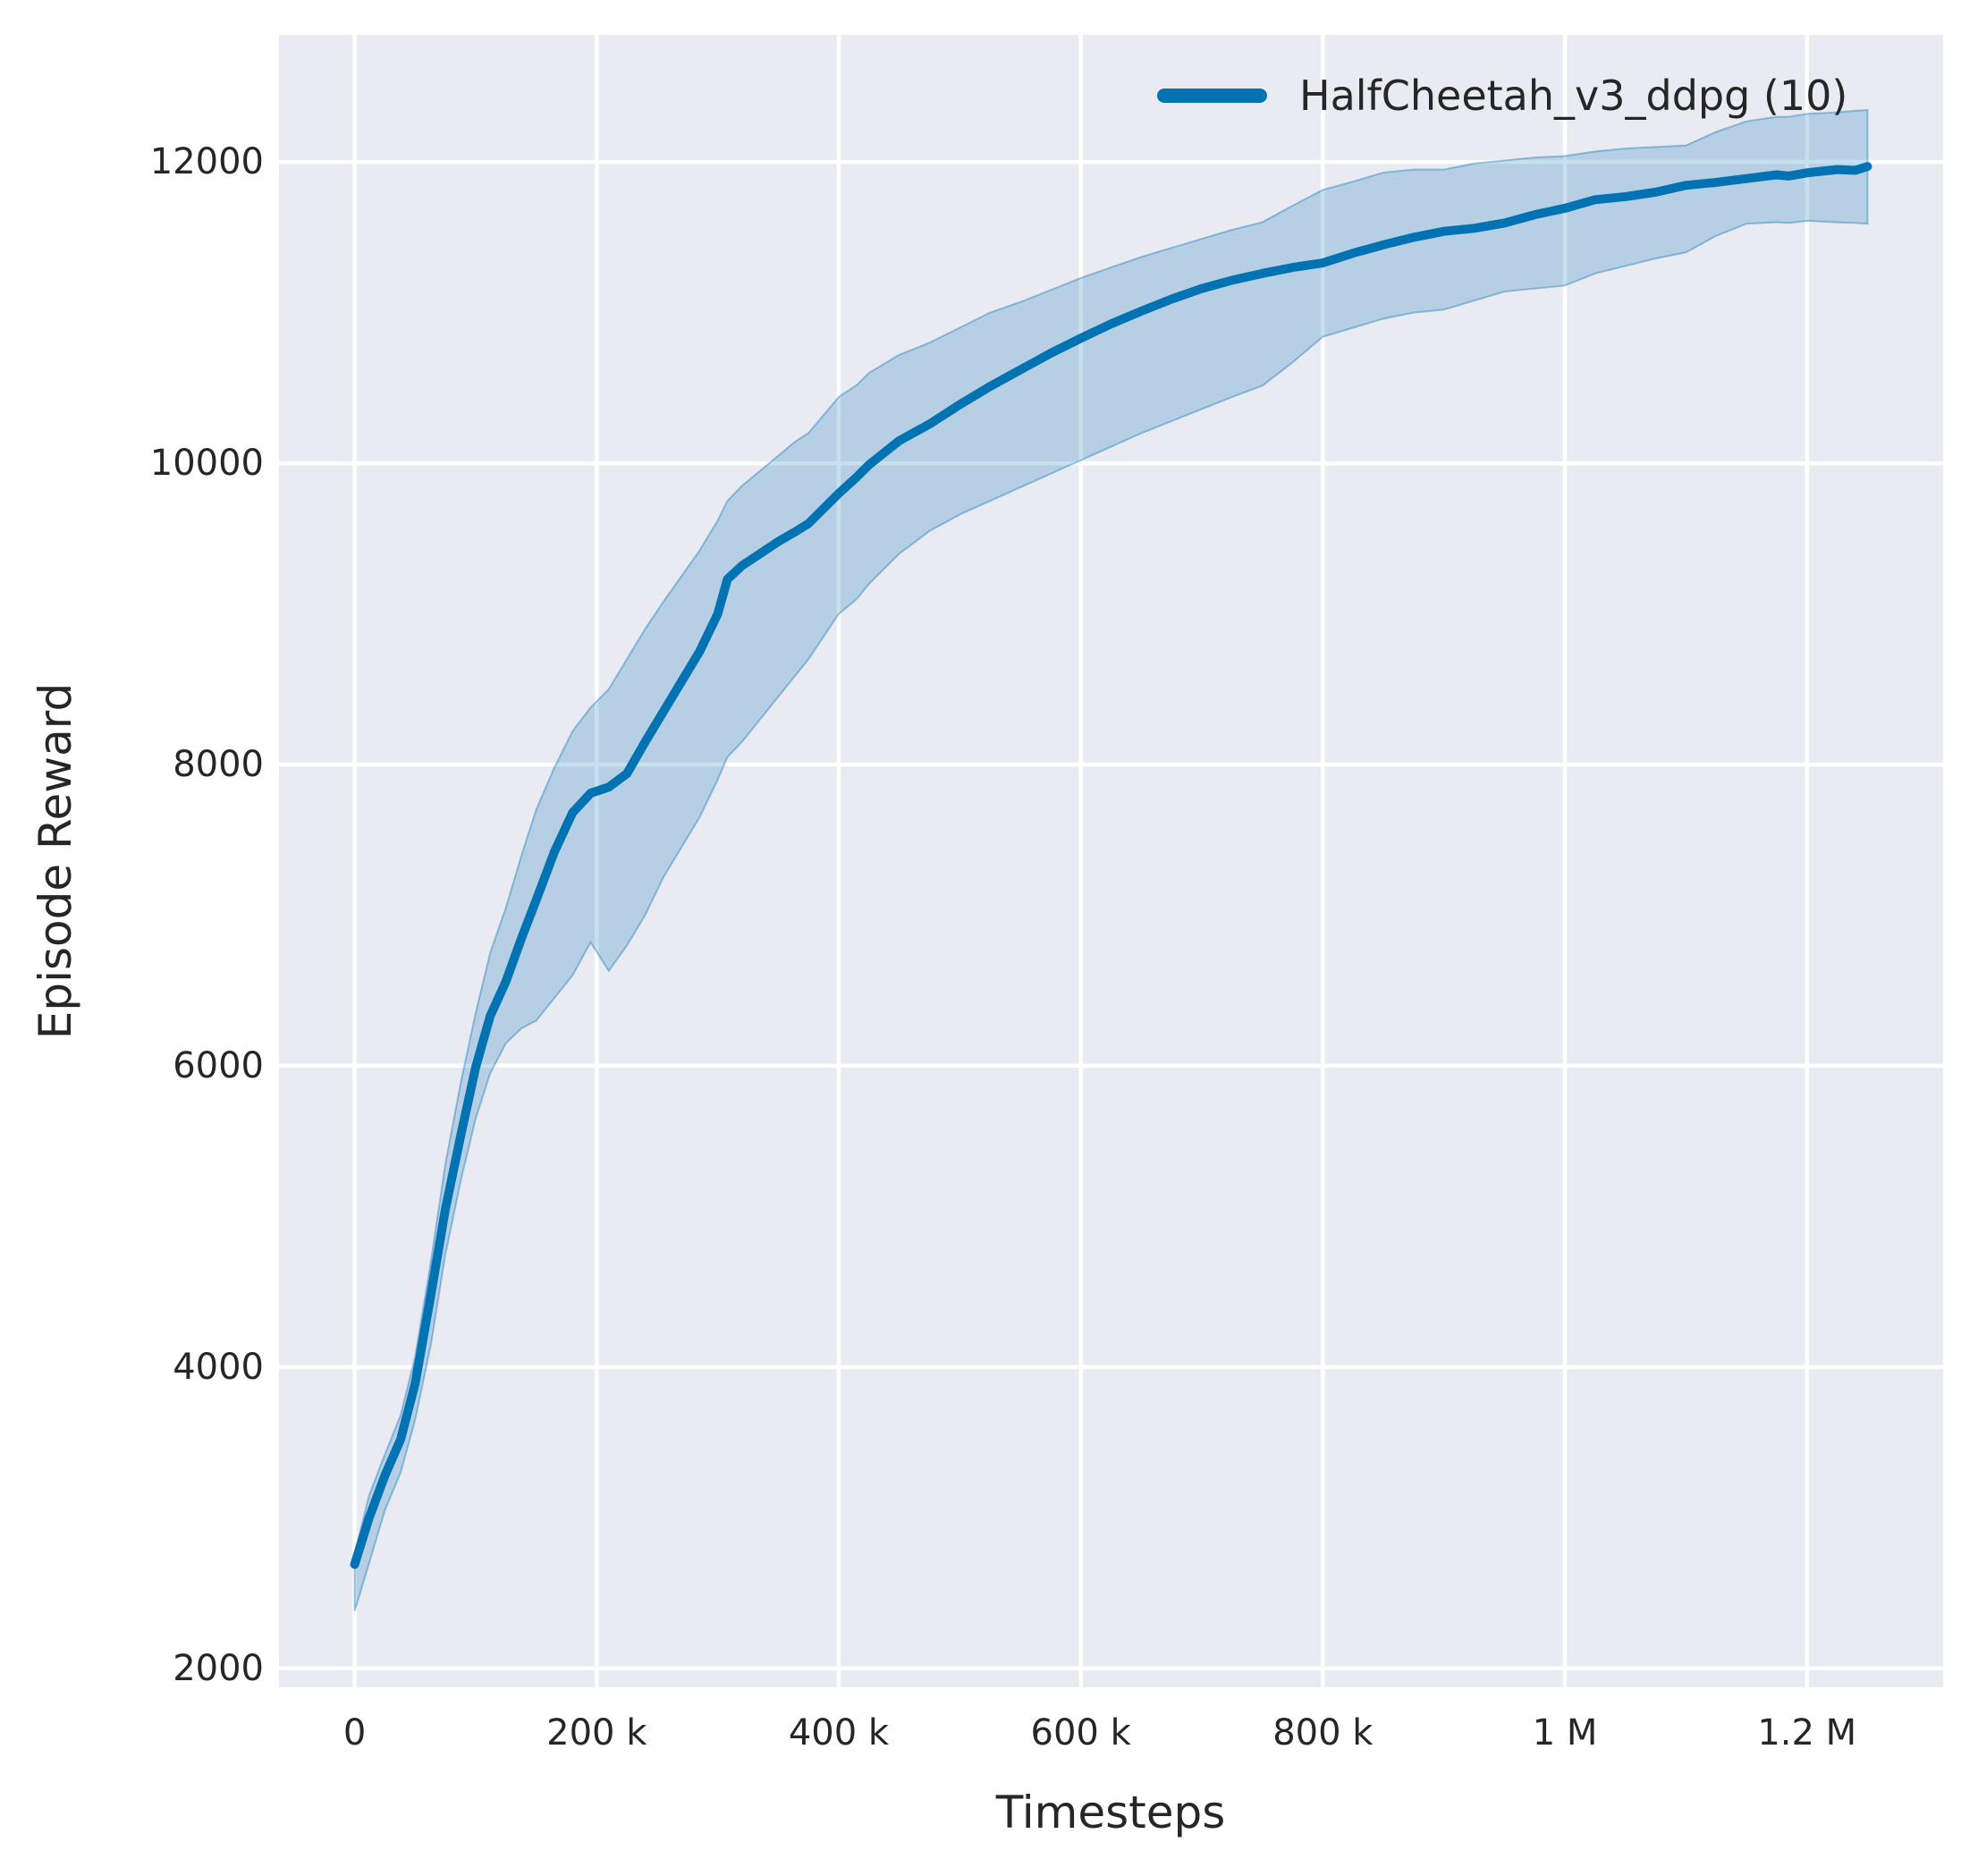 The width and height of the screenshot is (1978, 1876). Describe the element at coordinates (218, 1668) in the screenshot. I see `y-tick-label: 2000` at that location.